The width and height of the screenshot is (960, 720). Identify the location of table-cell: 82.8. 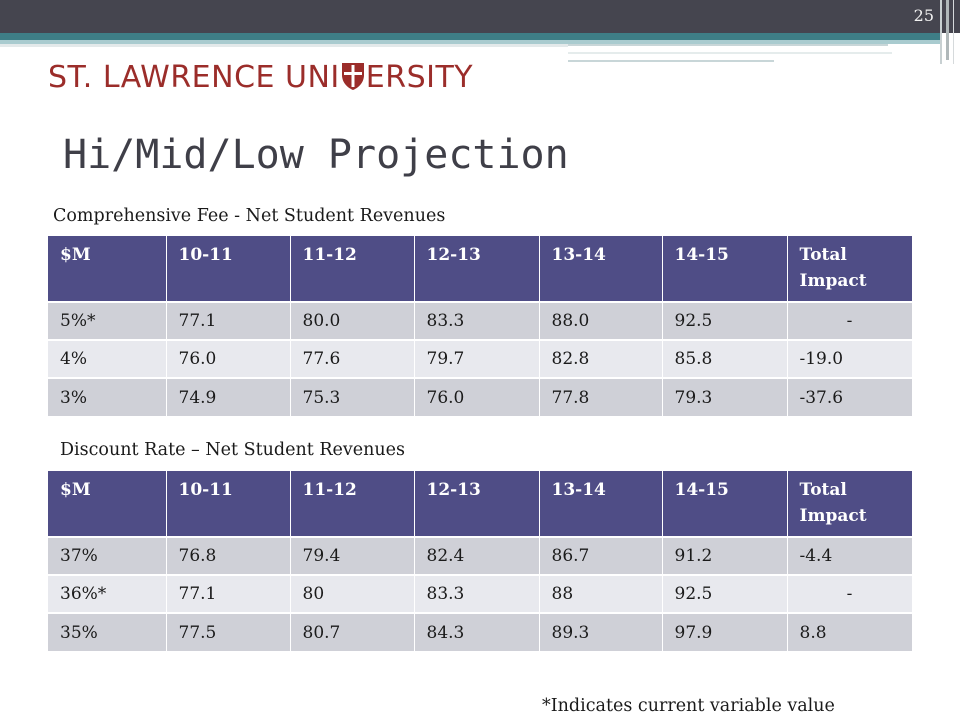
(601, 358).